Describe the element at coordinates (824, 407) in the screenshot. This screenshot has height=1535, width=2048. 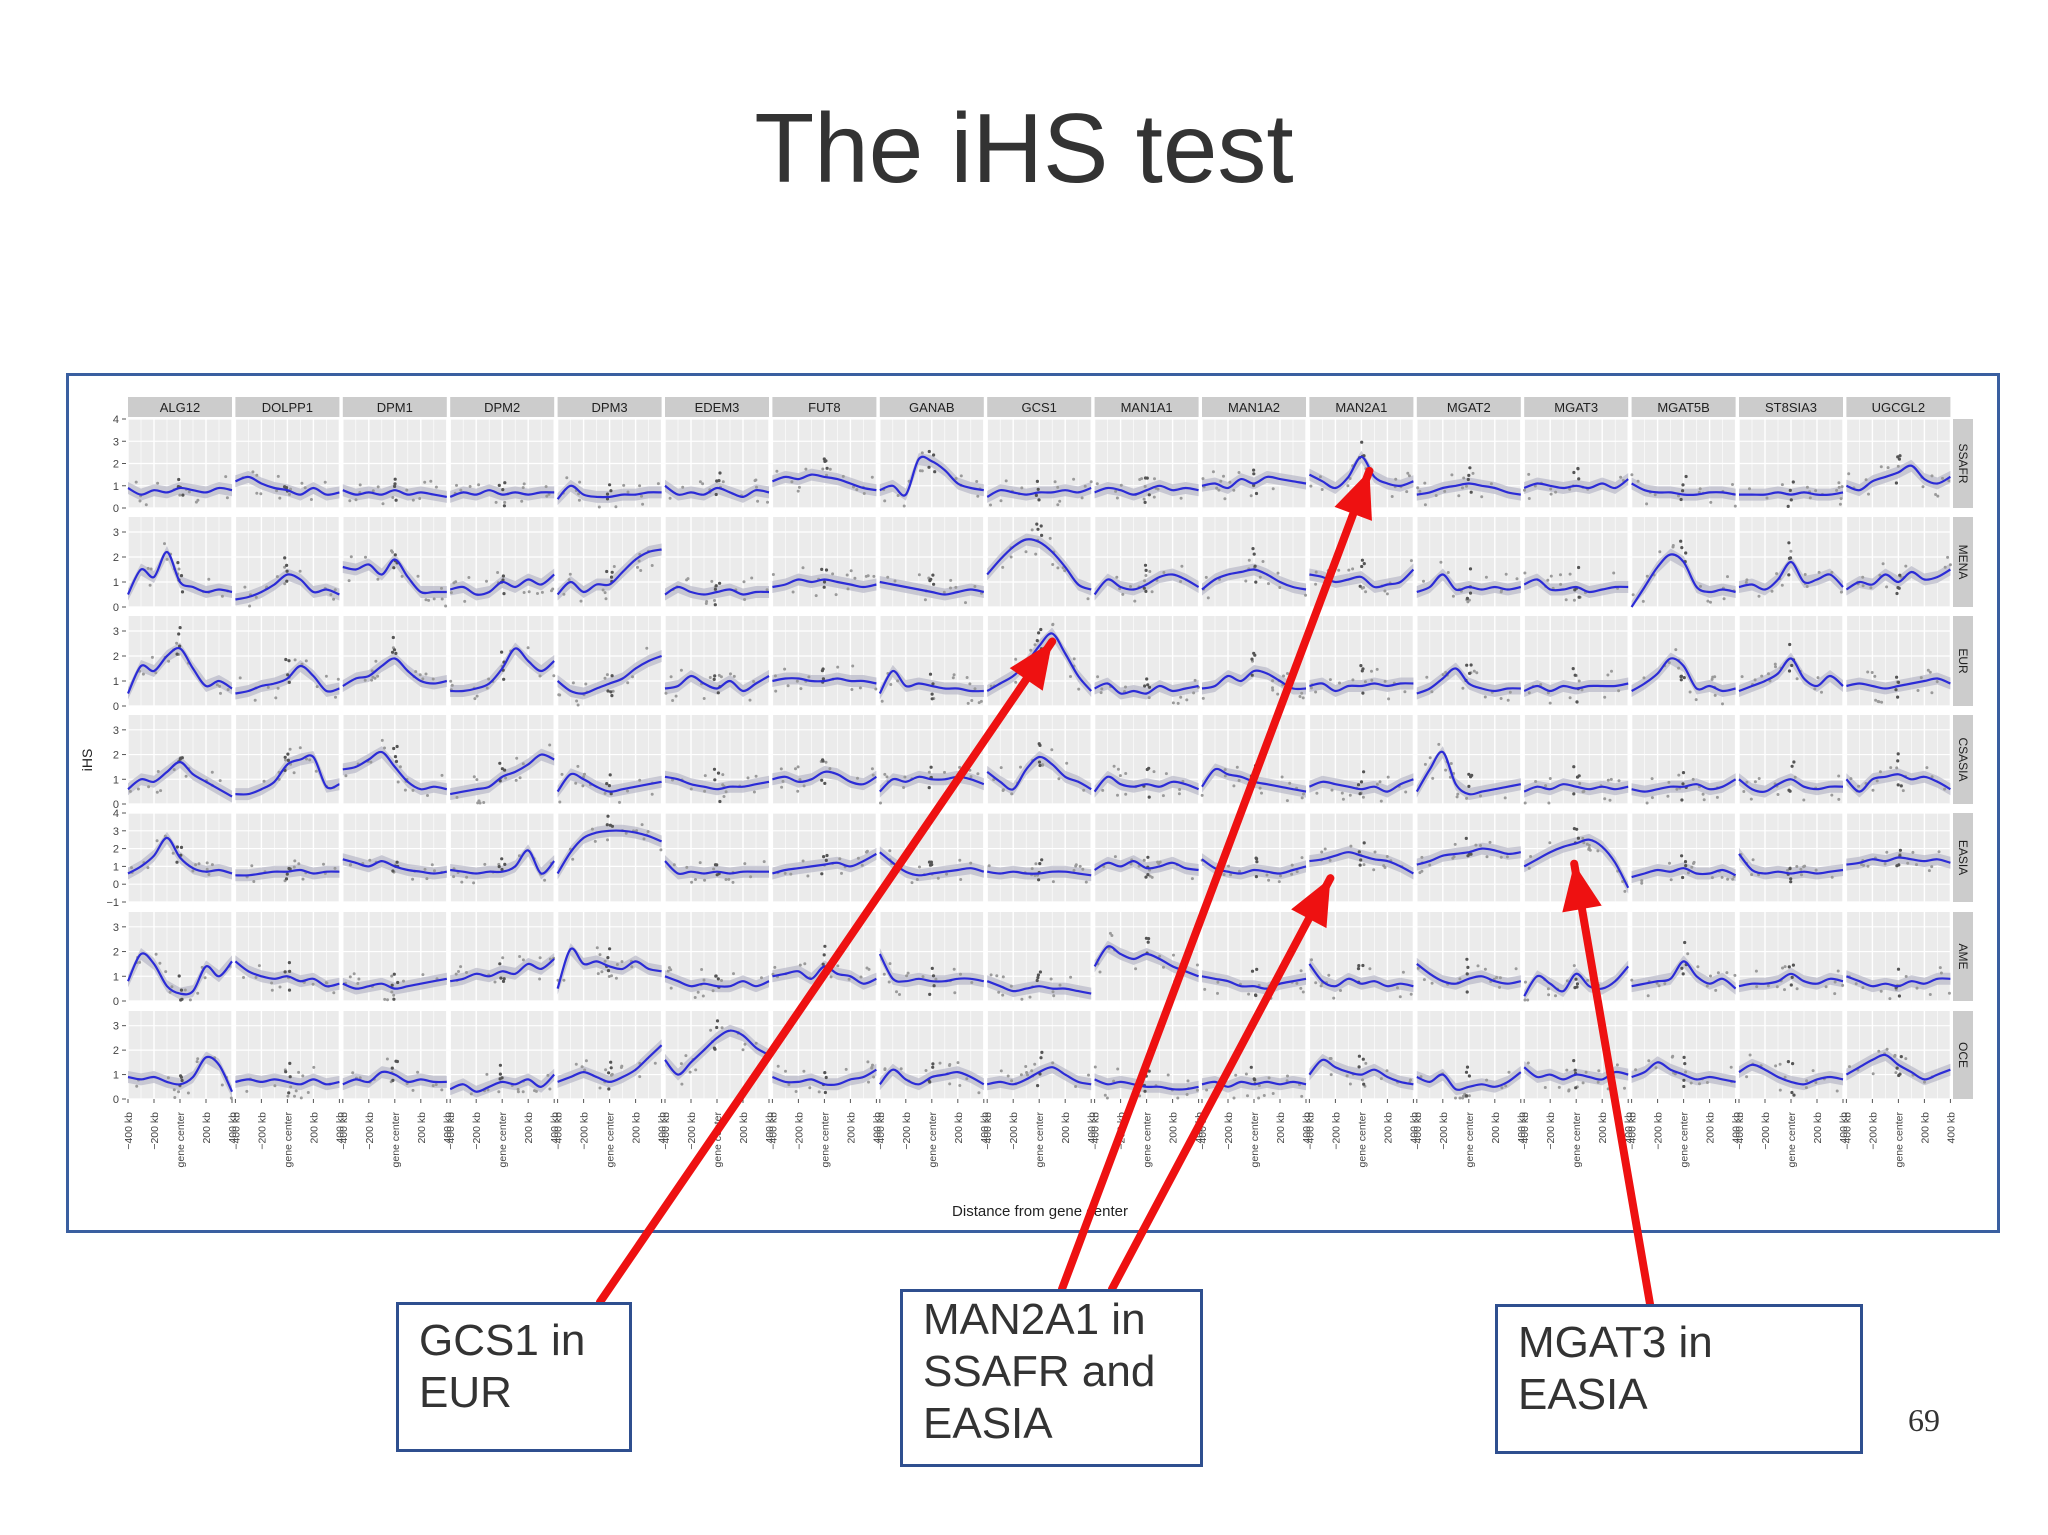
I see `facet-strip-label: FUT8` at that location.